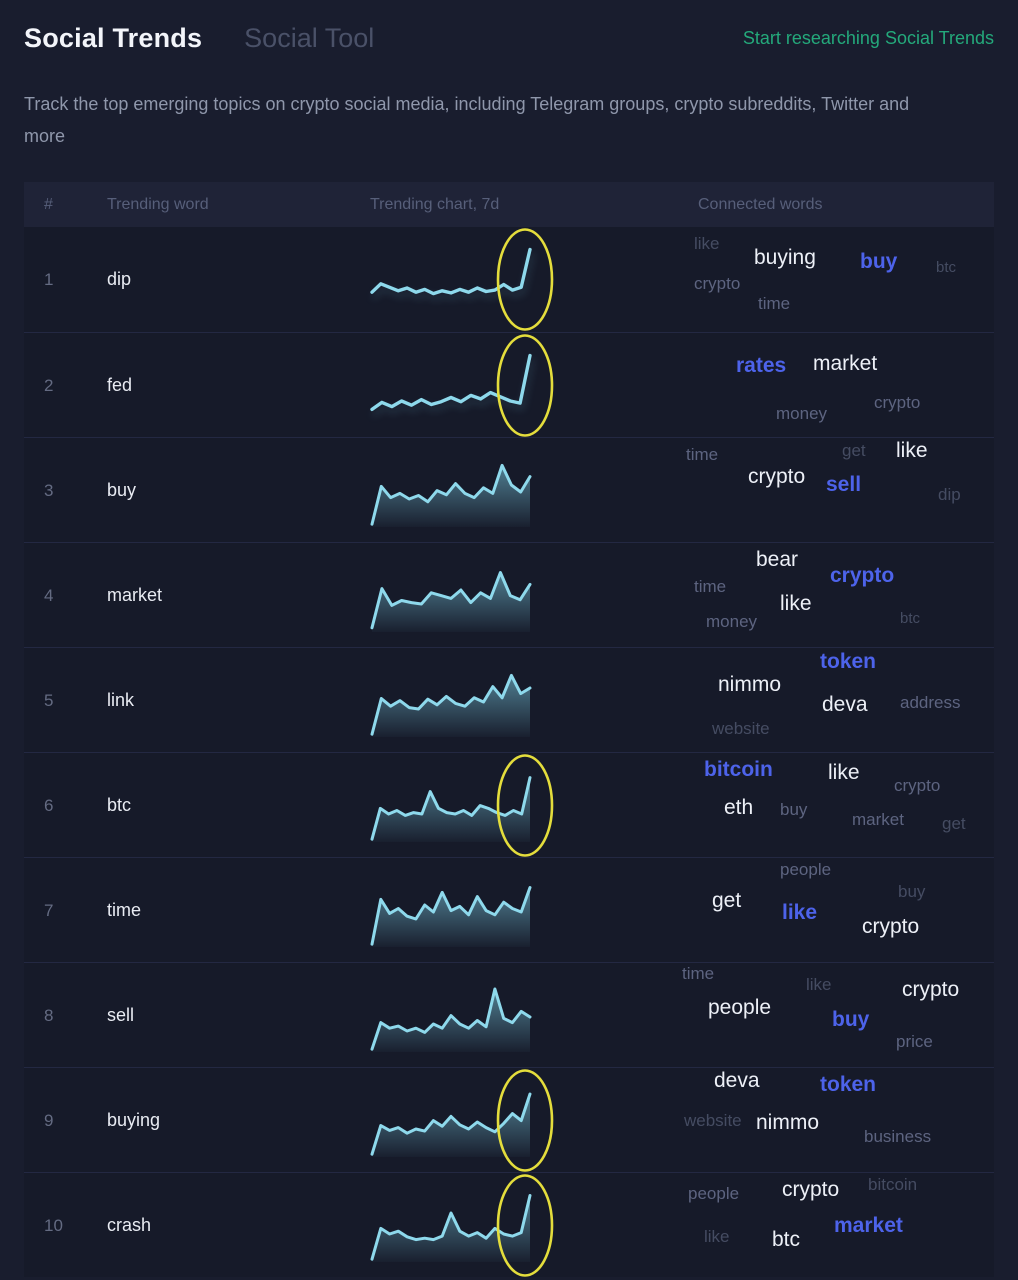  Describe the element at coordinates (509, 699) in the screenshot. I see `table-row: 5 link token nimmo deva address website` at that location.